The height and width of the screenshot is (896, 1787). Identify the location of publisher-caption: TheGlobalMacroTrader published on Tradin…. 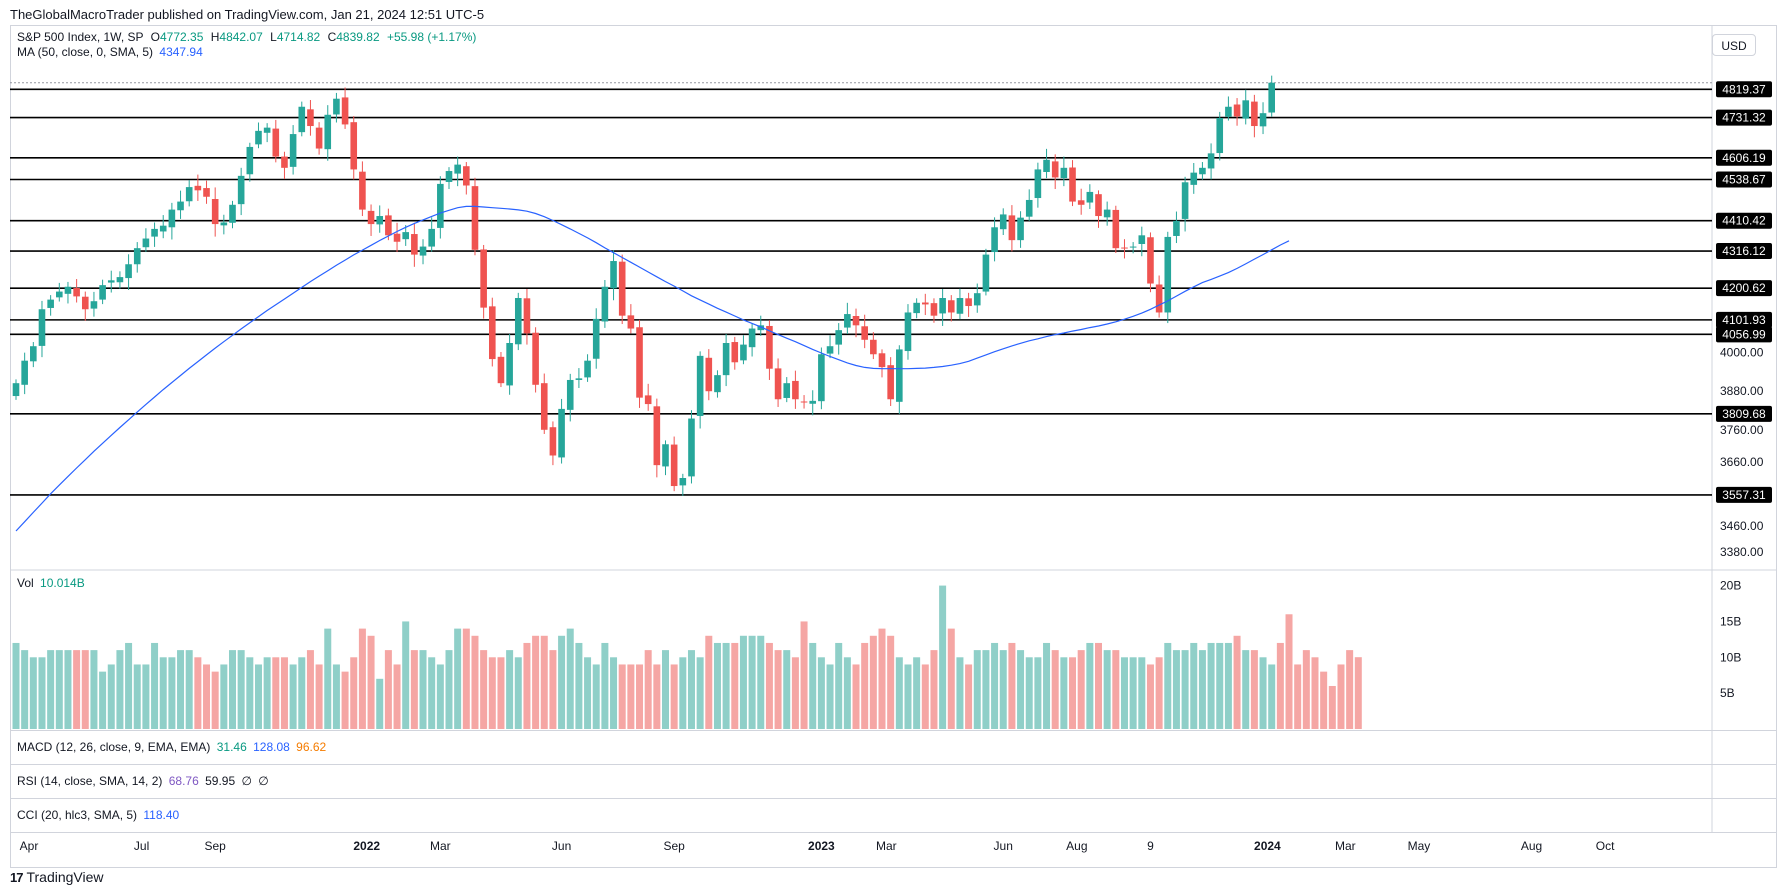
(247, 14).